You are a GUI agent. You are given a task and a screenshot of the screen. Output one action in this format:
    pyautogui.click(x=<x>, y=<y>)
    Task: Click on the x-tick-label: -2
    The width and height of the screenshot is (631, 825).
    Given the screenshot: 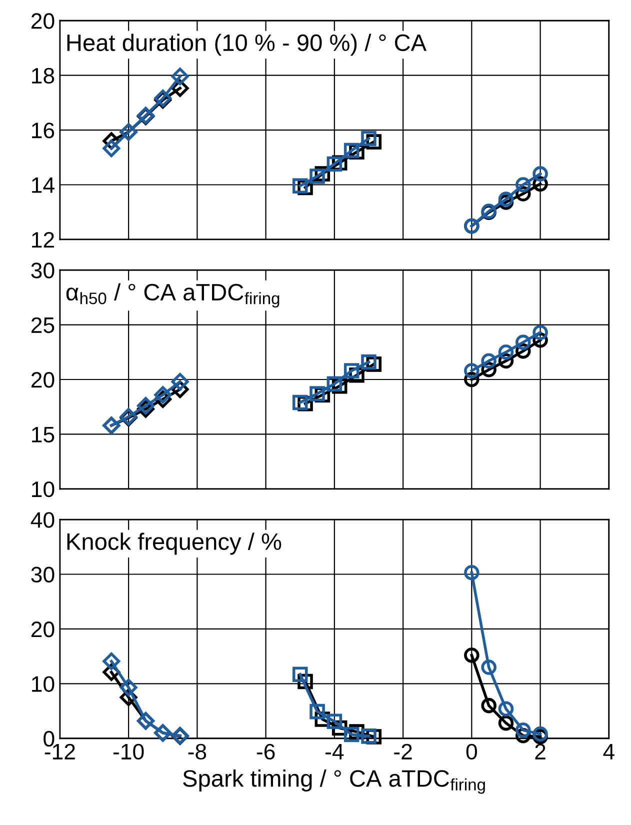 What is the action you would take?
    pyautogui.click(x=403, y=752)
    